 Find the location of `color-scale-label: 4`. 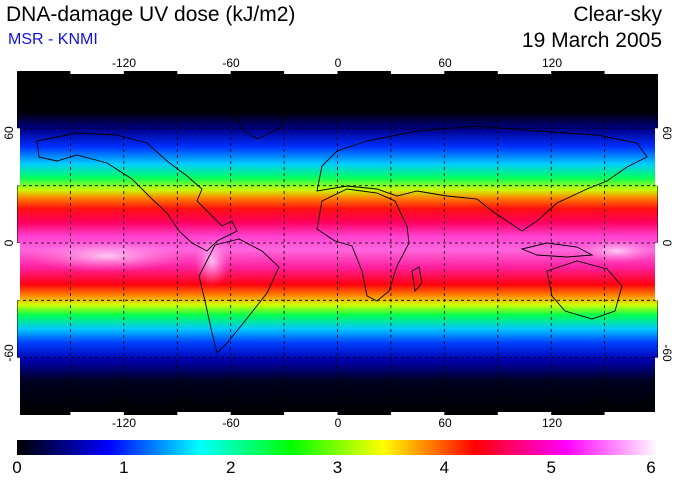

color-scale-label: 4 is located at coordinates (444, 467).